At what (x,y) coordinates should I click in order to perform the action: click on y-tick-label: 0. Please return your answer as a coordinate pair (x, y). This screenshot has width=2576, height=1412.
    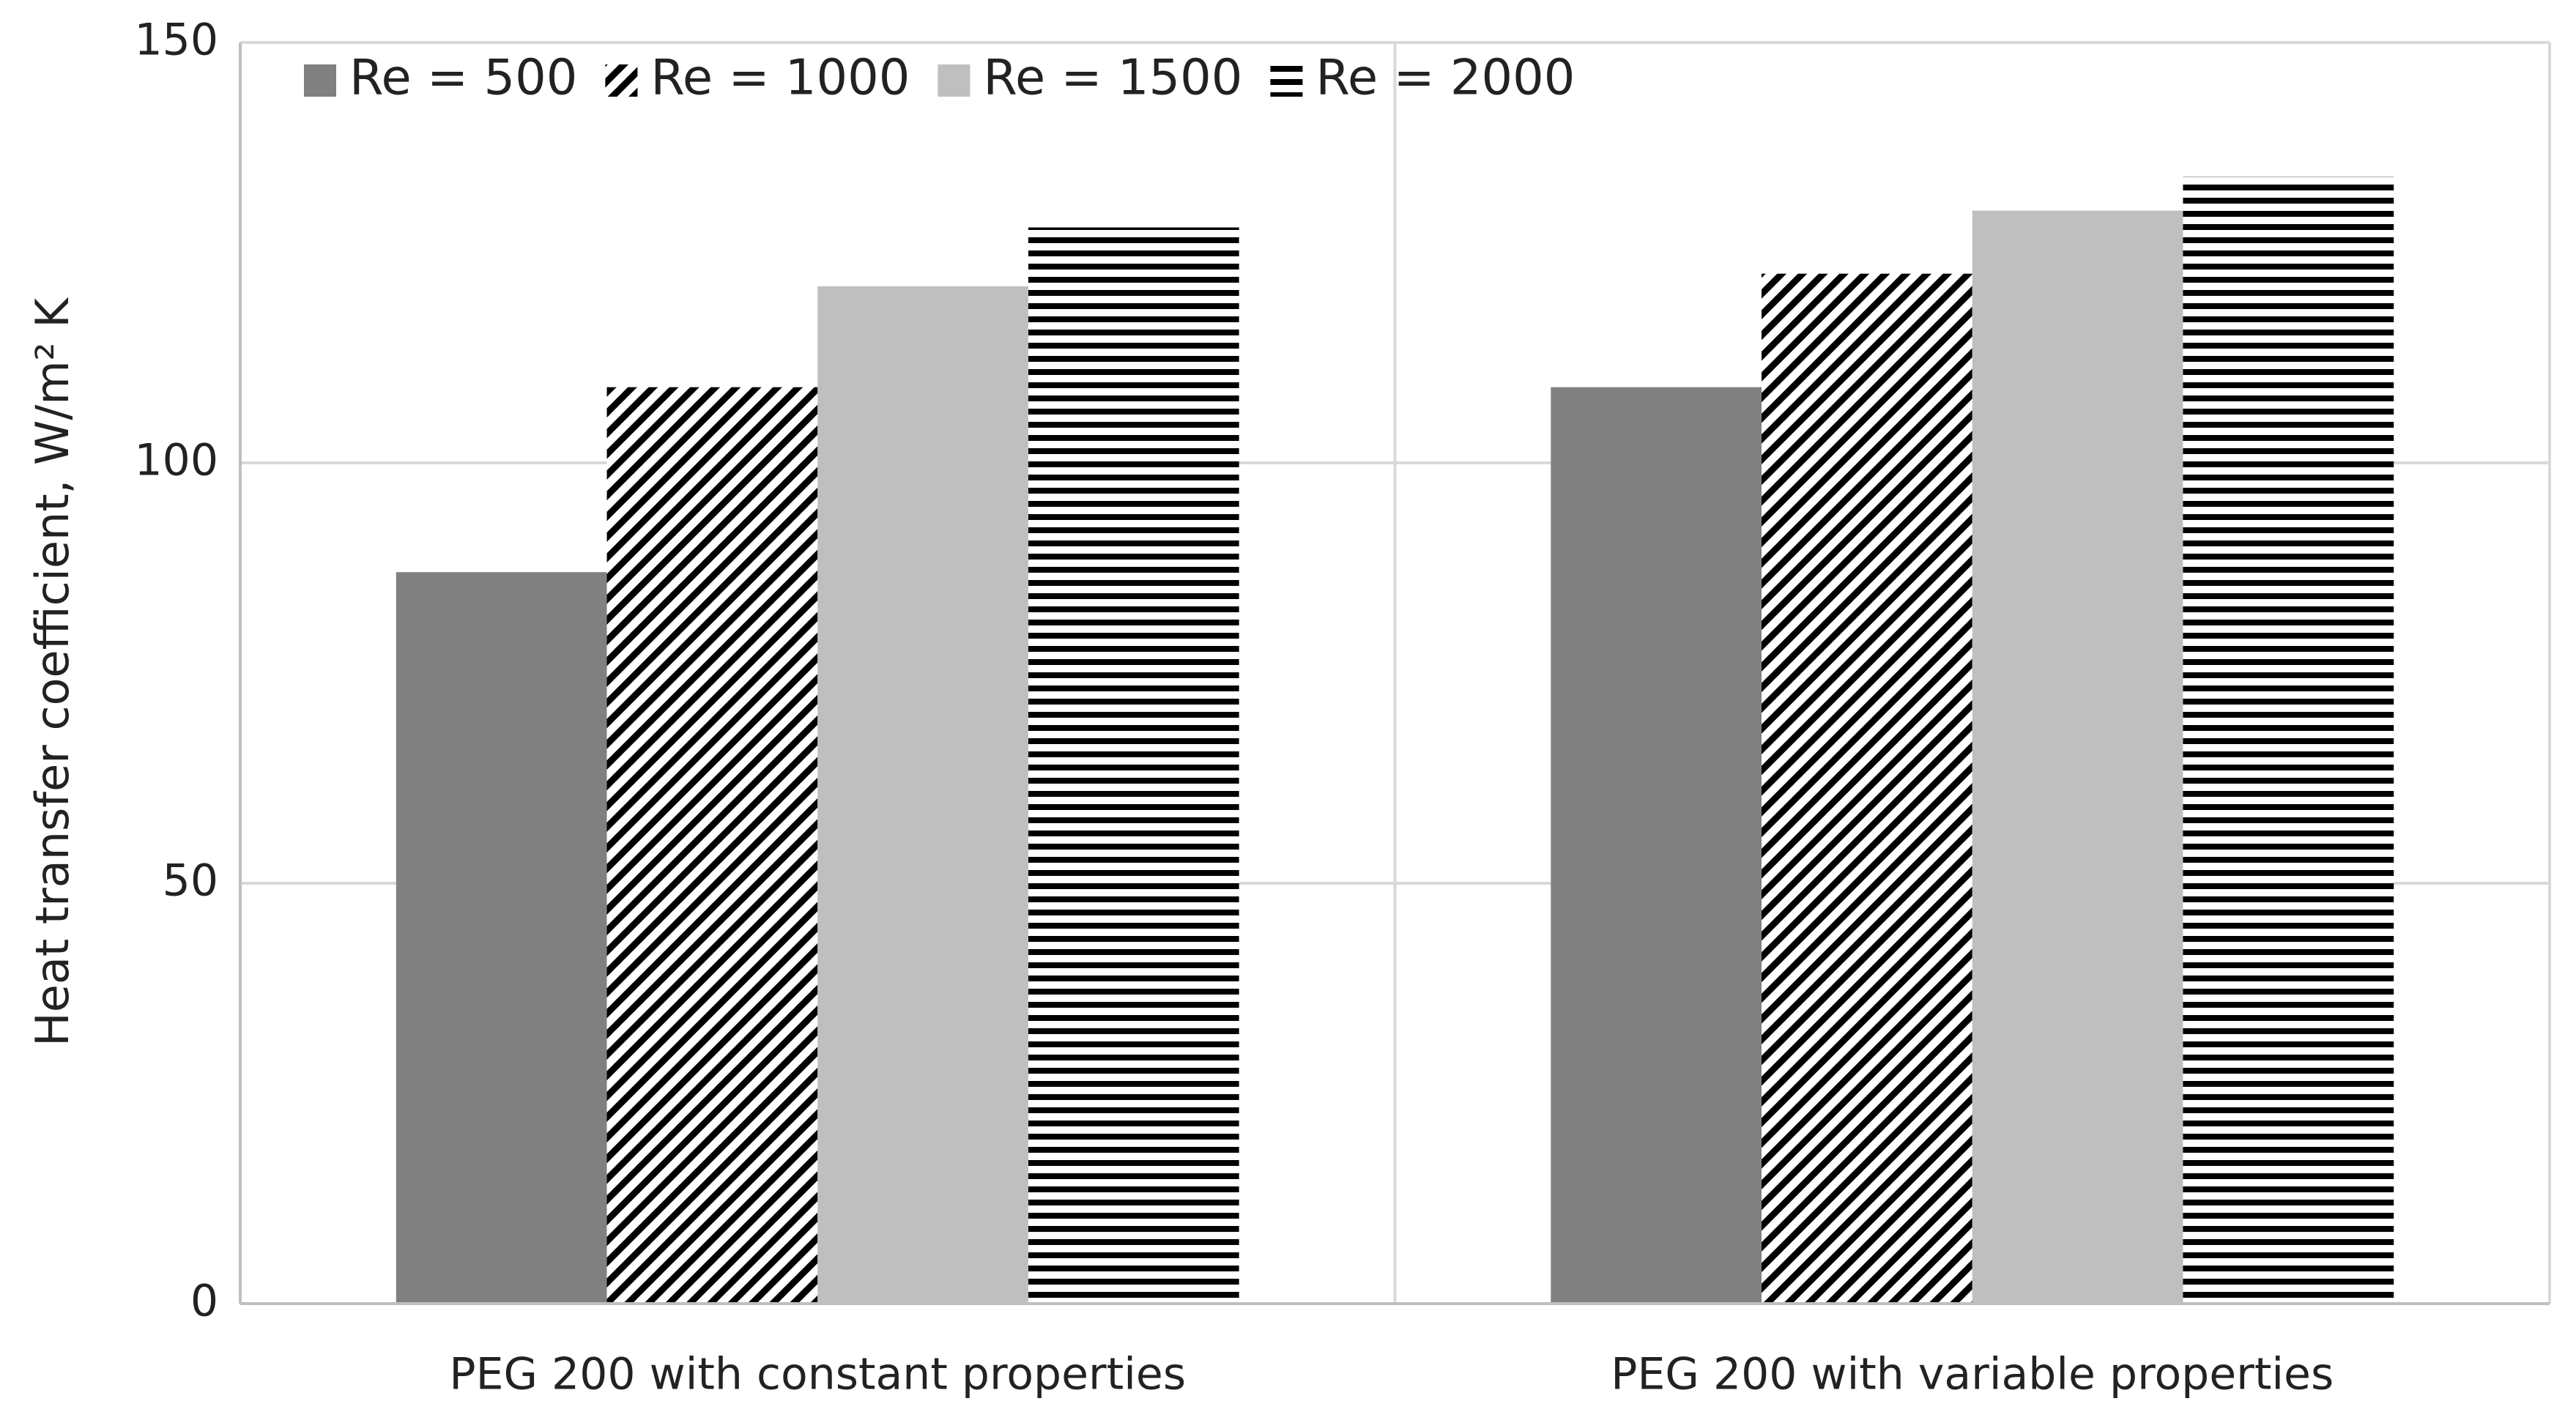
    Looking at the image, I should click on (204, 1301).